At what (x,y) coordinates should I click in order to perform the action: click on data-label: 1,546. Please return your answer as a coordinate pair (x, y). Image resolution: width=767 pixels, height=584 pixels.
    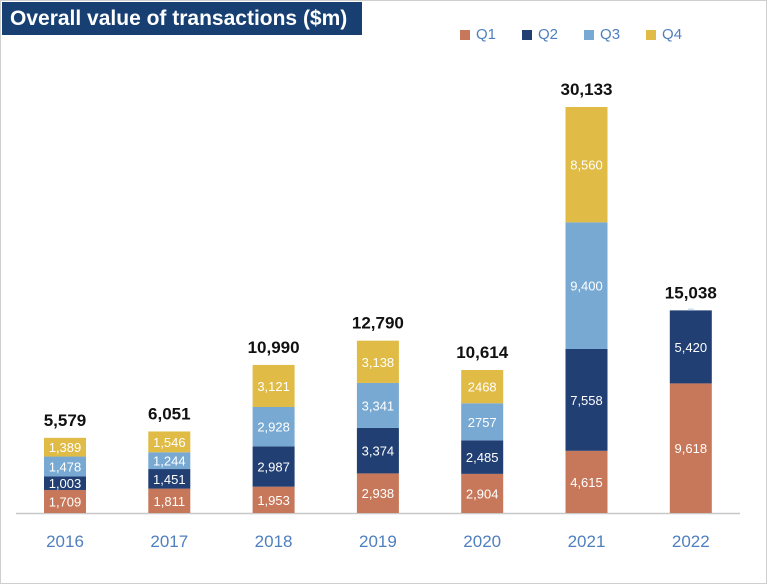
    Looking at the image, I should click on (169, 442).